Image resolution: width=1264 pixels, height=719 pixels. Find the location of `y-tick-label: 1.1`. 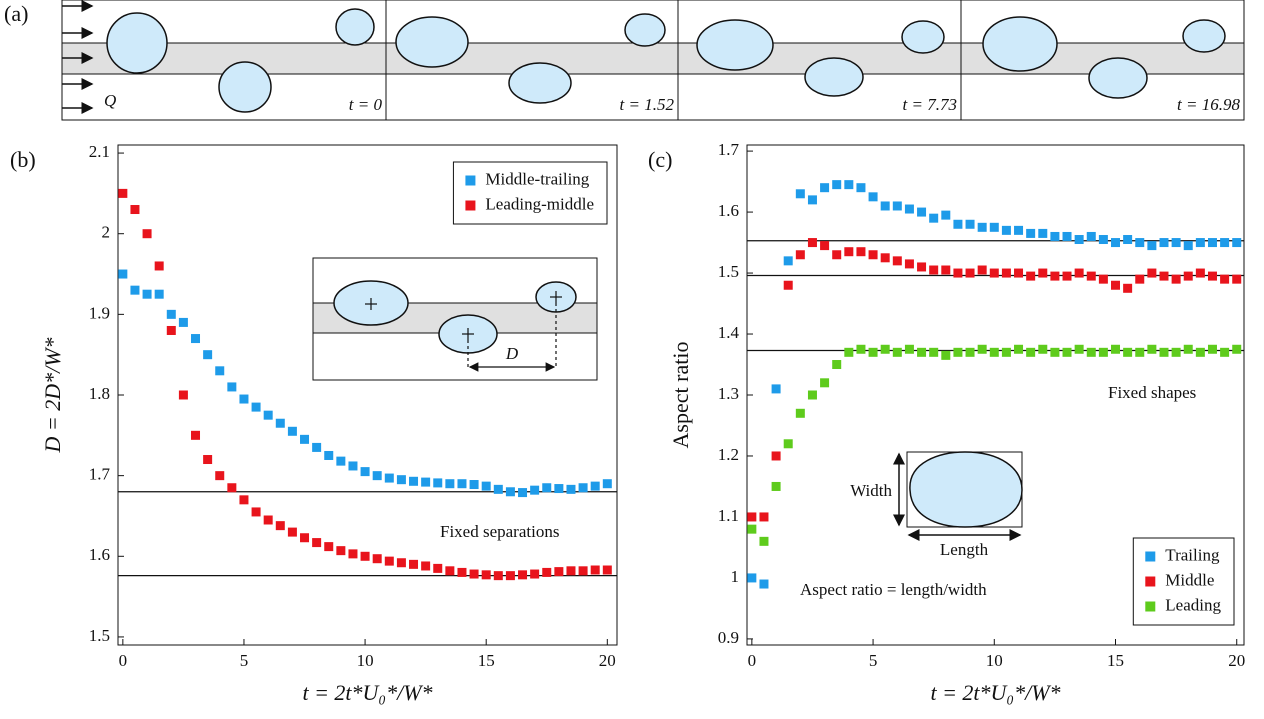

y-tick-label: 1.1 is located at coordinates (728, 515).